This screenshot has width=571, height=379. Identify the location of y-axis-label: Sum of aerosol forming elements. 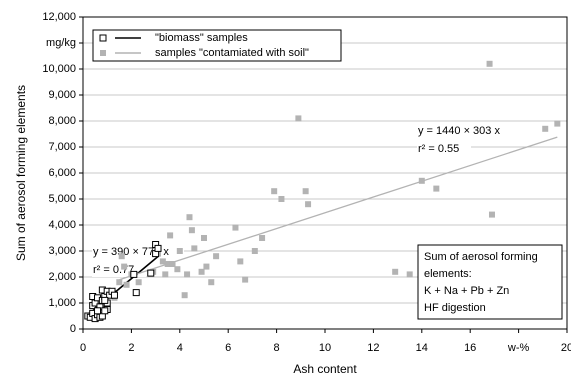
(21, 173).